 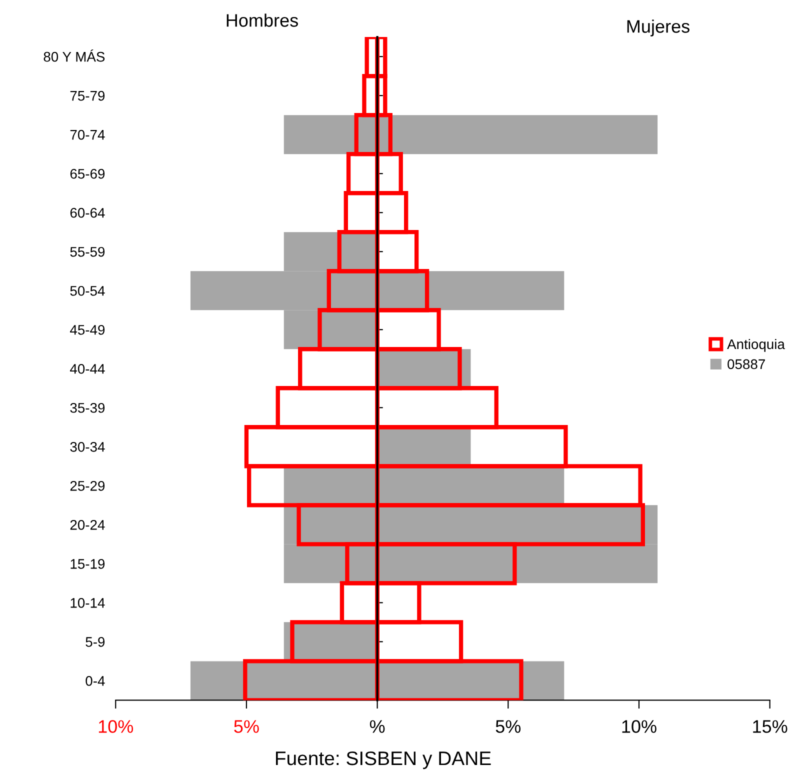 I want to click on y-tick-label: 10-14, so click(x=87, y=603).